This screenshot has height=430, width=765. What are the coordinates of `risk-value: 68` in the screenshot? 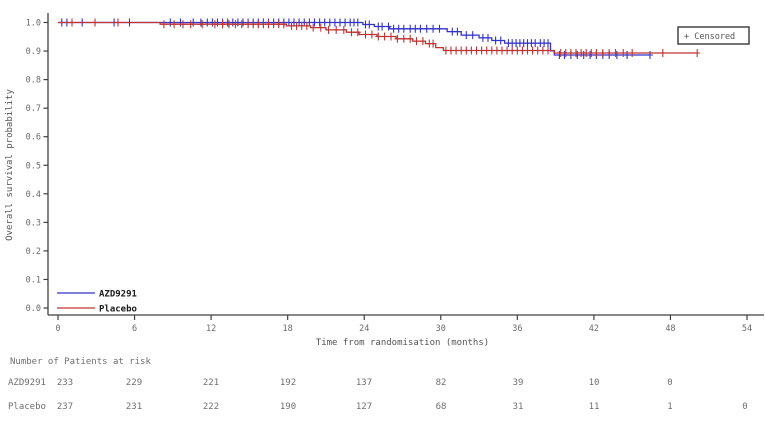 It's located at (441, 407).